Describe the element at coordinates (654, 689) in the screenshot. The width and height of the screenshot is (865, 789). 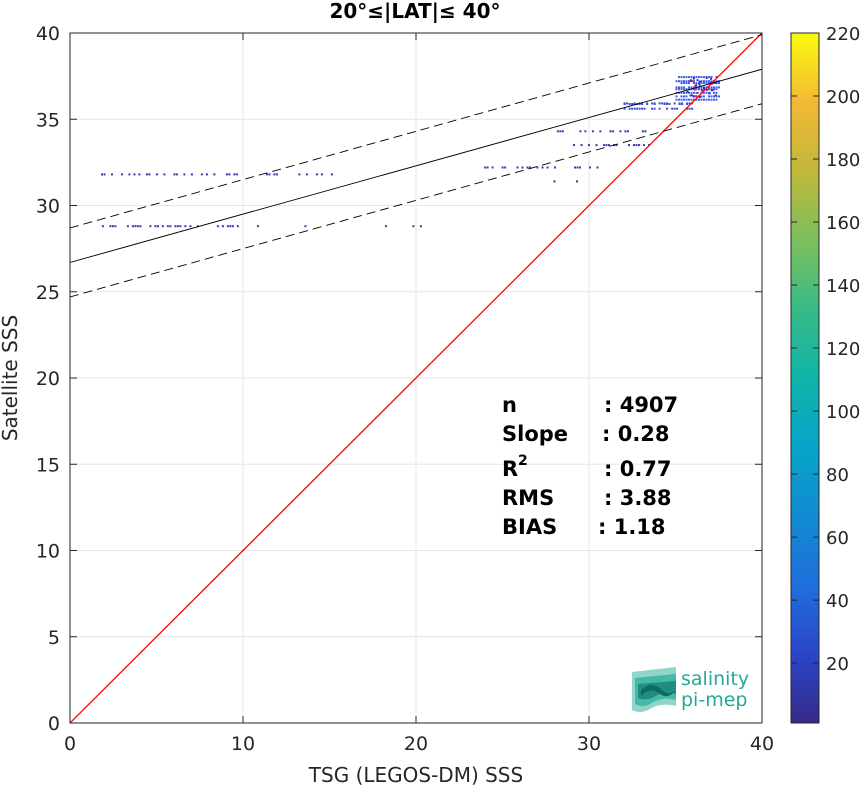
I see `wave-logo-icon` at that location.